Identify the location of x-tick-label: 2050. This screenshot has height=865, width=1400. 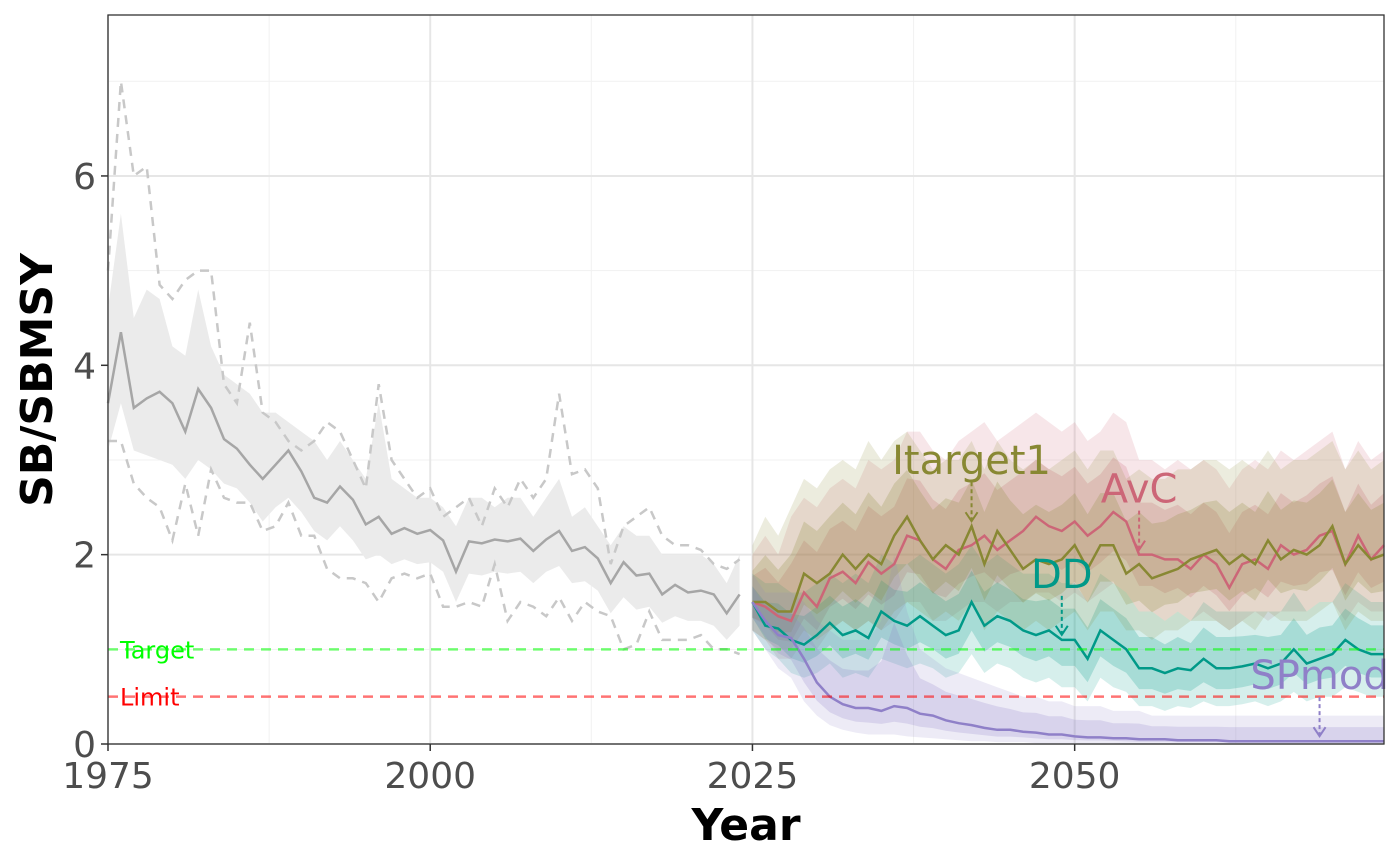
(1075, 776).